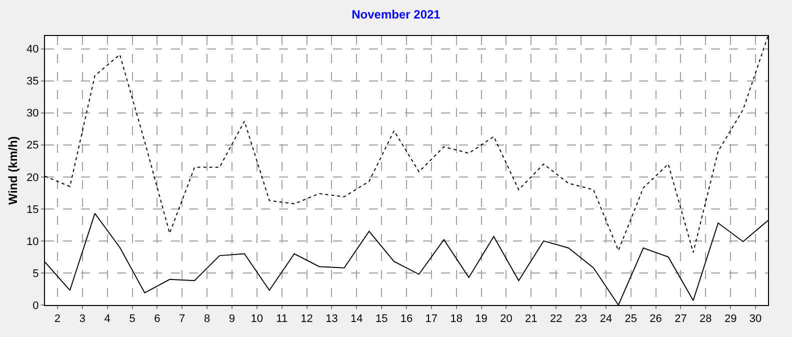 The image size is (792, 337). I want to click on x-tick-label: 24, so click(606, 319).